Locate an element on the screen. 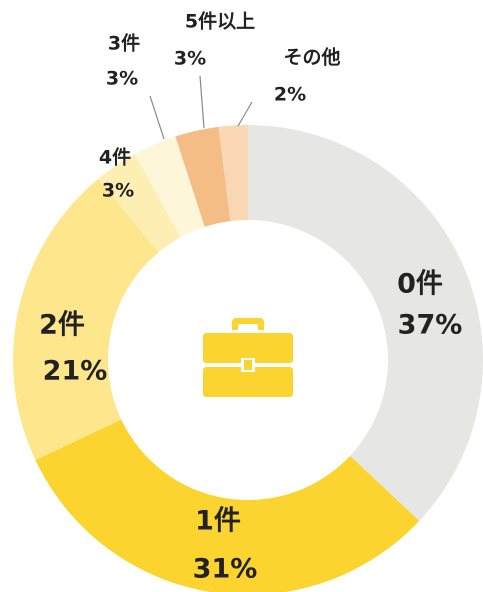 Image resolution: width=483 pixels, height=592 pixels. leader-lines is located at coordinates (201, 107).